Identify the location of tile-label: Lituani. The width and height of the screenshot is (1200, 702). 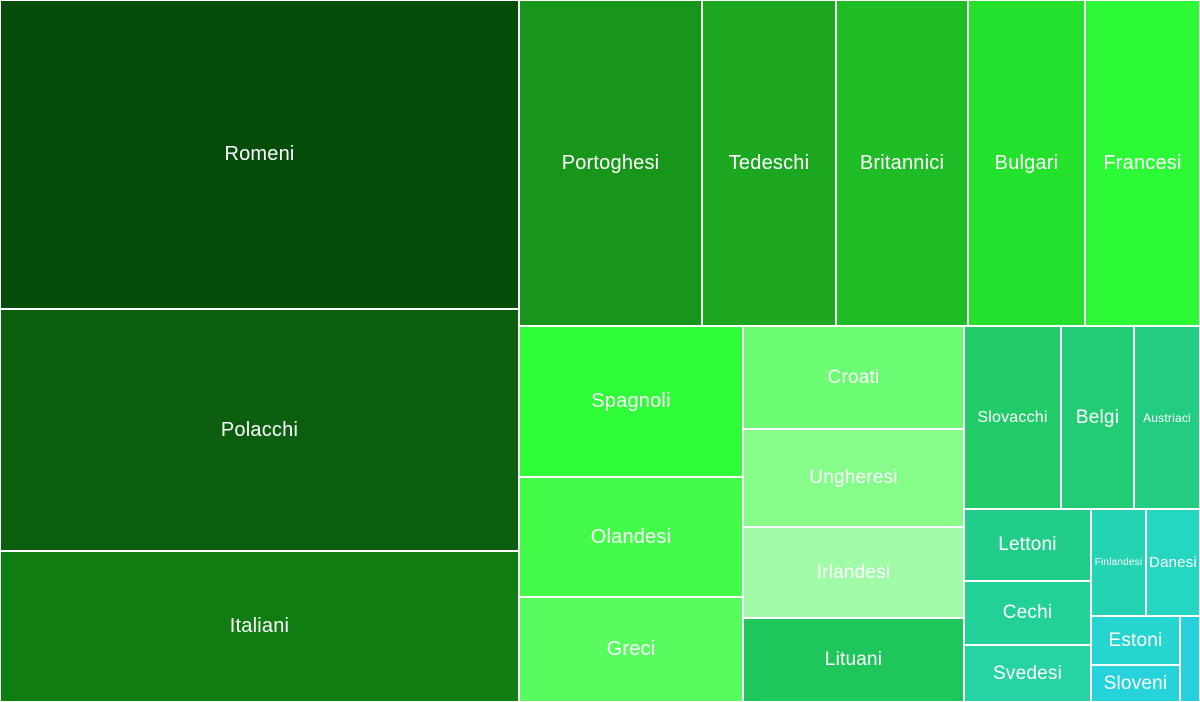
(853, 659).